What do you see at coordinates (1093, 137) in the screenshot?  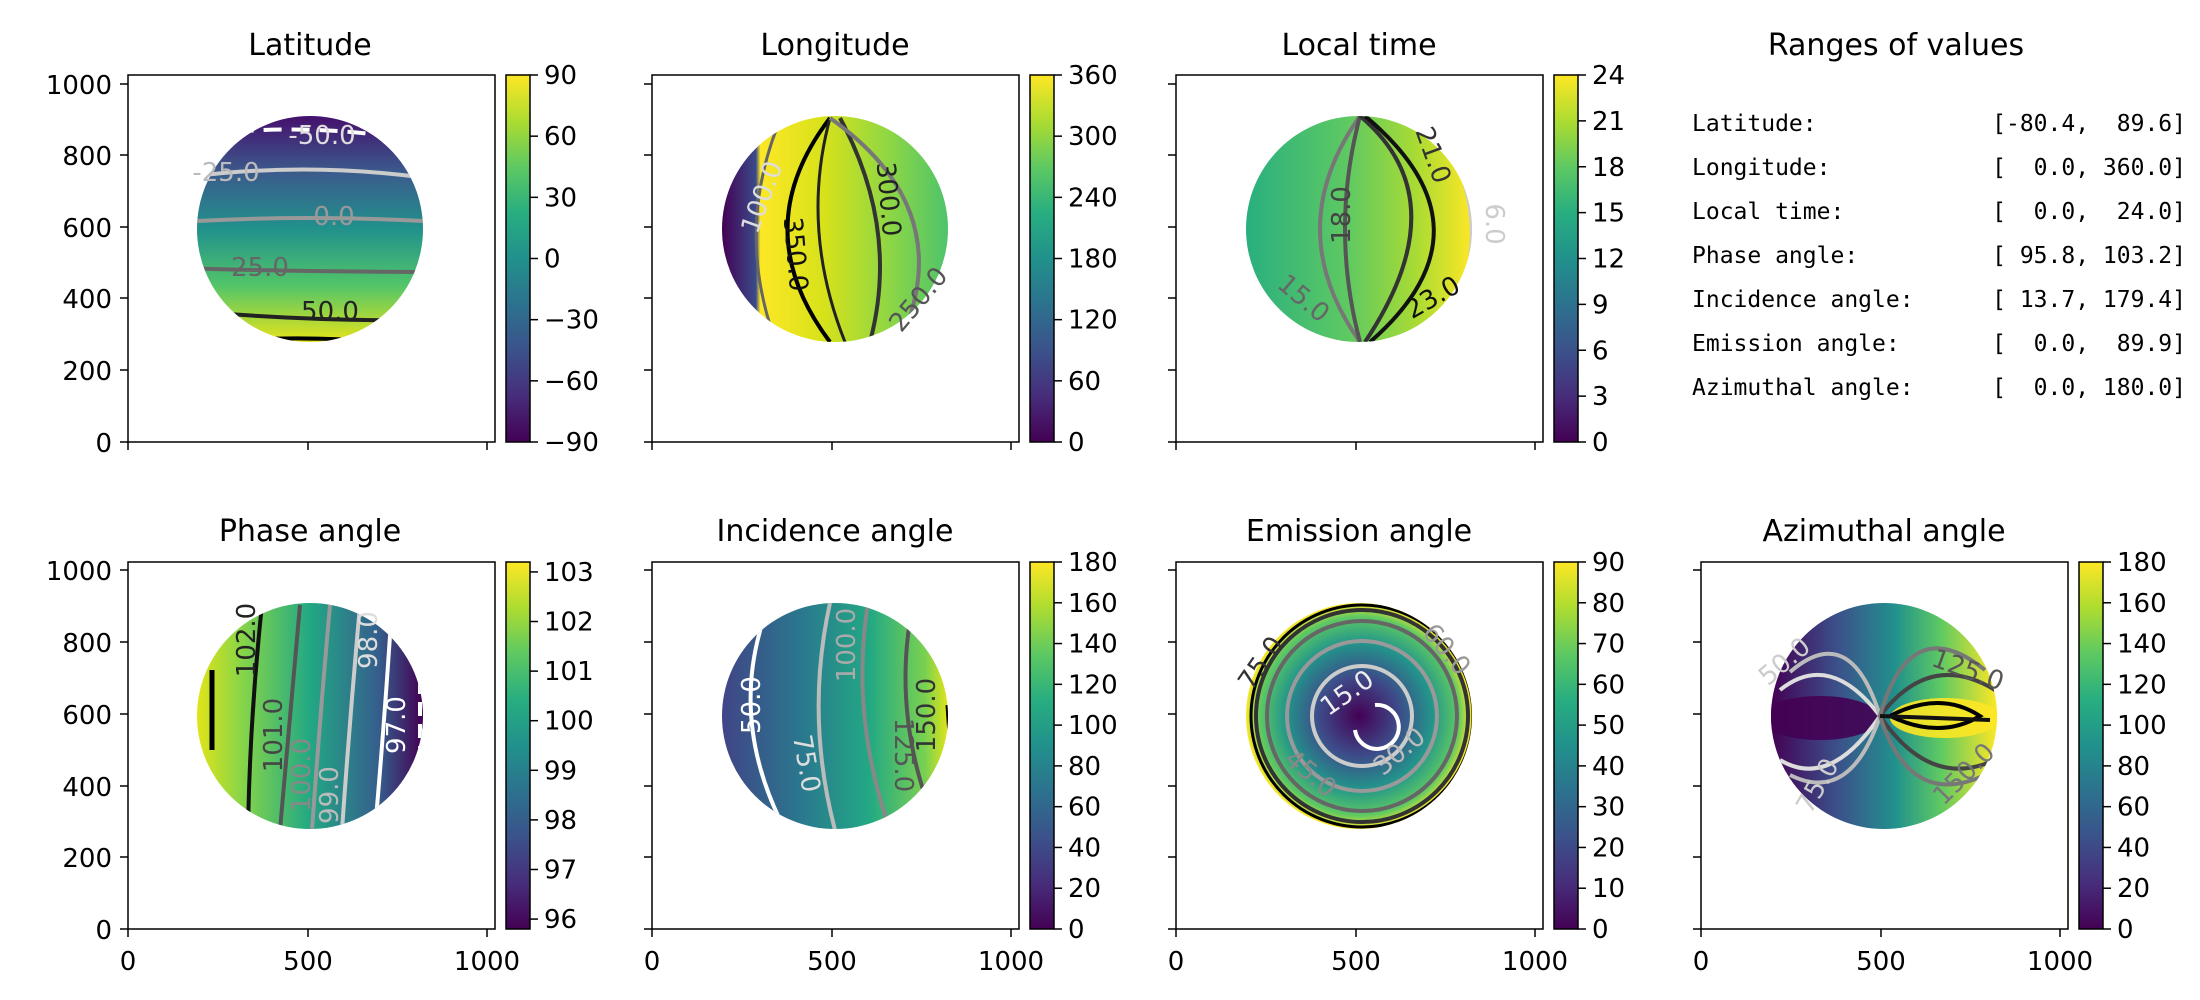 I see `colorbar-tick-label: 300` at bounding box center [1093, 137].